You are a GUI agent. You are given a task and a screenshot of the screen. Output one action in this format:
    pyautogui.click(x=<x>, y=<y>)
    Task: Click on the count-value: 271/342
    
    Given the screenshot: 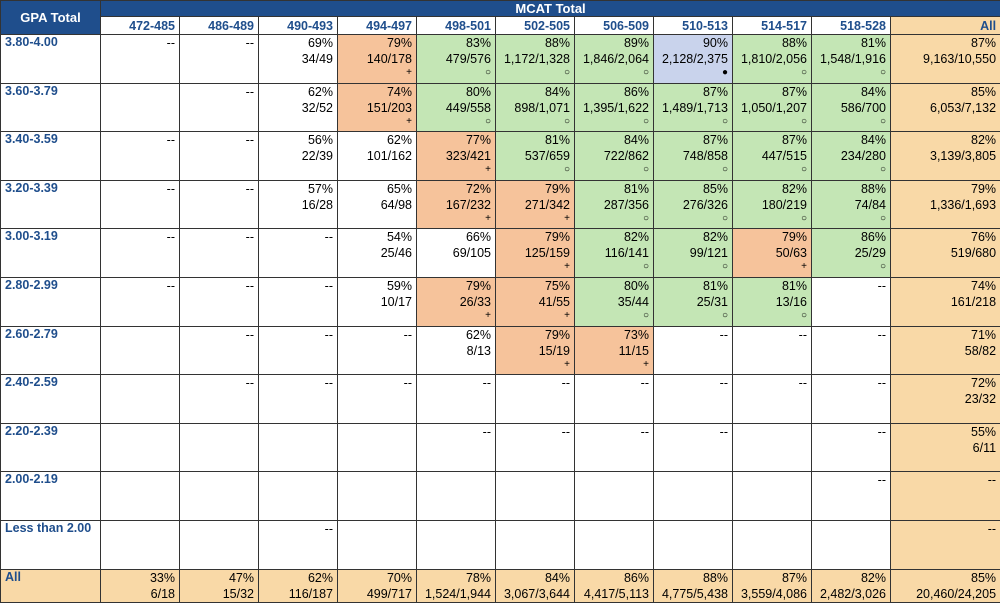 What is the action you would take?
    pyautogui.click(x=547, y=204)
    